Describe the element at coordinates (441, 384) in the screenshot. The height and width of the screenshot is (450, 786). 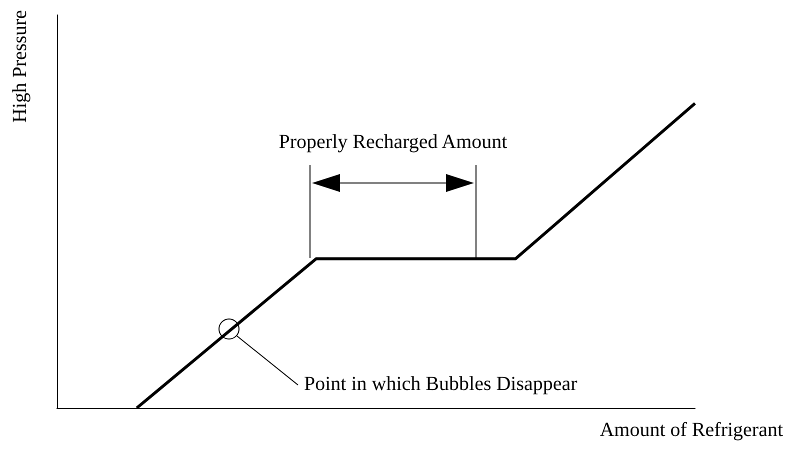
I see `annotation: Point in which Bubbles Disappear` at that location.